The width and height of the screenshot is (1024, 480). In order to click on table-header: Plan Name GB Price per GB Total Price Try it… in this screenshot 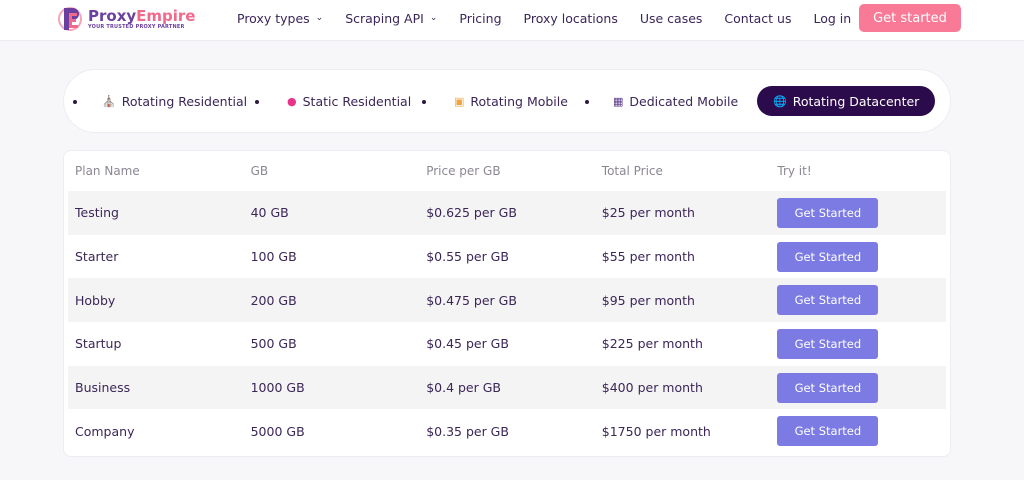, I will do `click(507, 171)`.